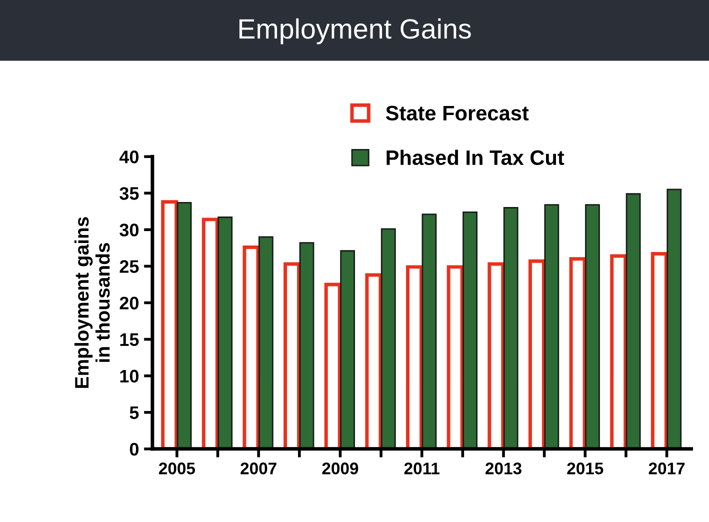 Image resolution: width=709 pixels, height=522 pixels. Describe the element at coordinates (92, 302) in the screenshot. I see `y-axis-title: Employment gains in thousands` at that location.